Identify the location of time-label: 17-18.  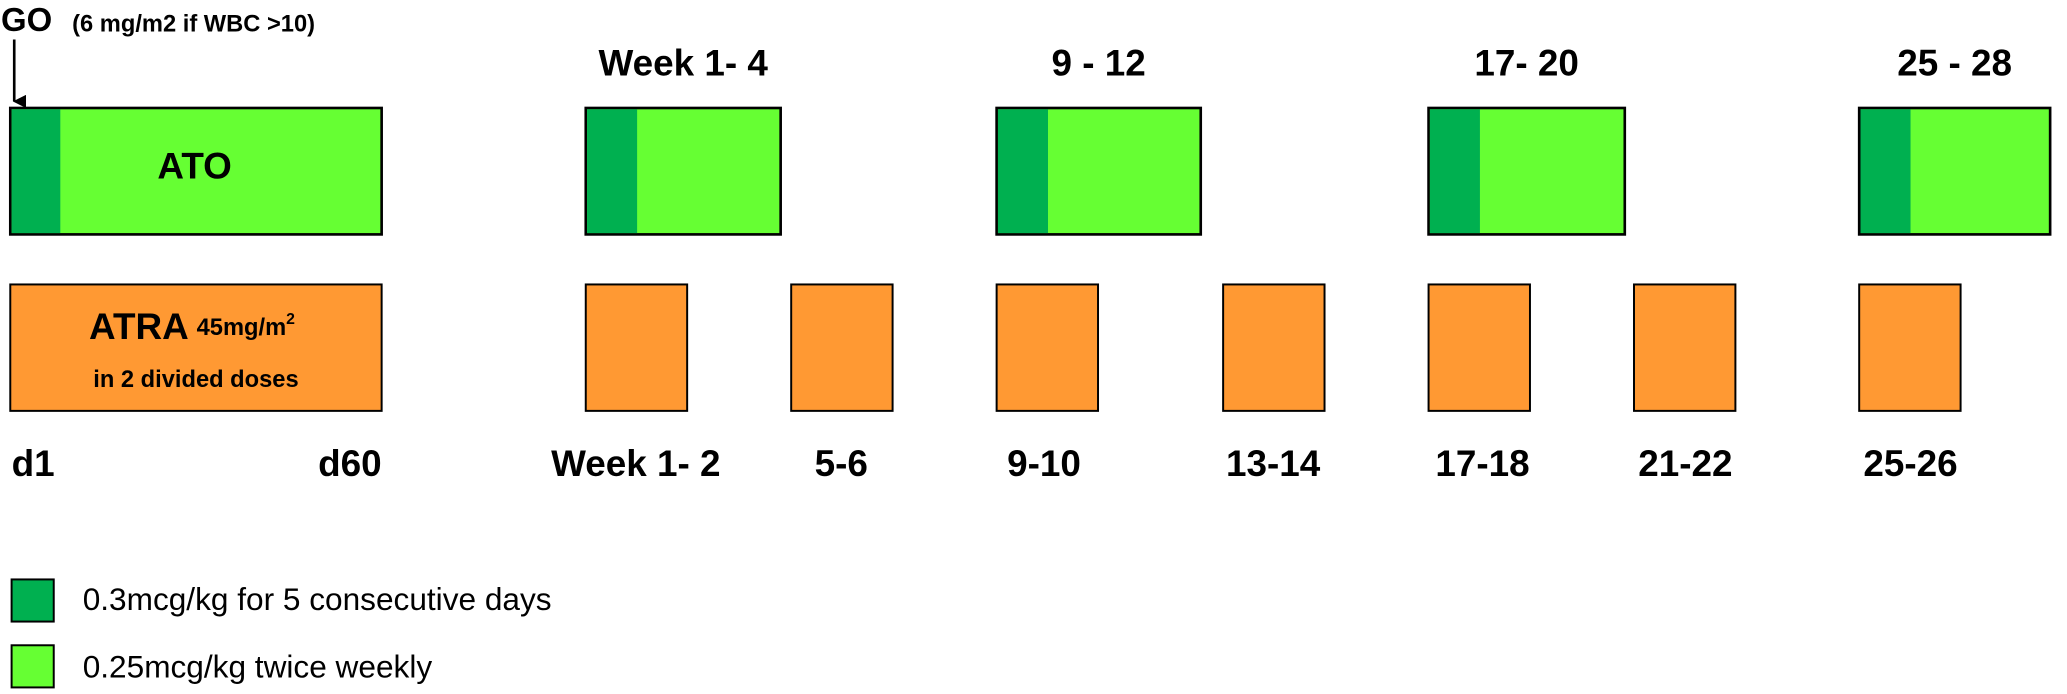
(1482, 463).